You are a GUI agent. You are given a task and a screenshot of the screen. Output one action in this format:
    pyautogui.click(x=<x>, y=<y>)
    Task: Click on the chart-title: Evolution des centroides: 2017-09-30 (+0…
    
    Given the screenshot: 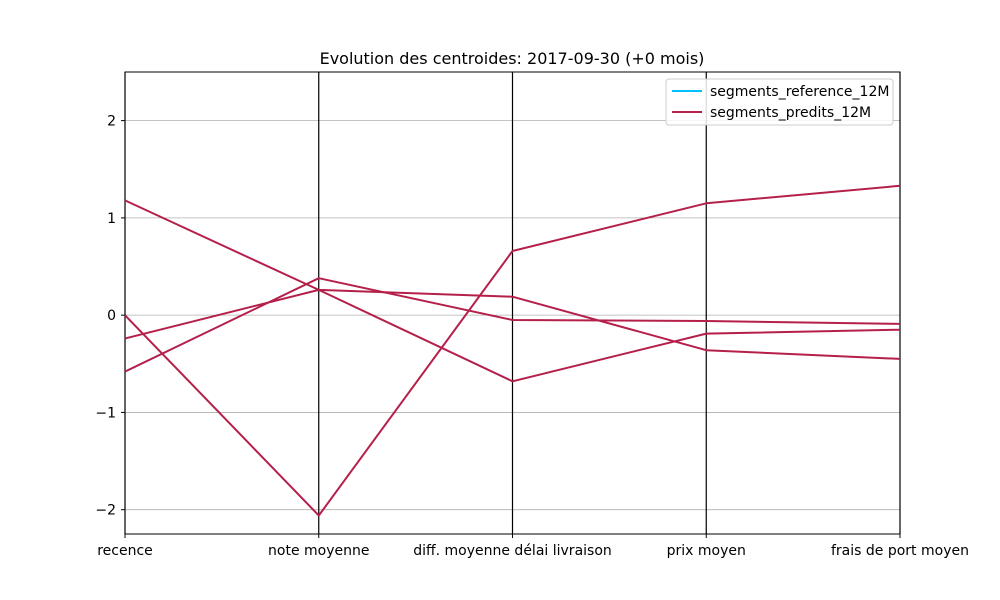 What is the action you would take?
    pyautogui.click(x=512, y=58)
    